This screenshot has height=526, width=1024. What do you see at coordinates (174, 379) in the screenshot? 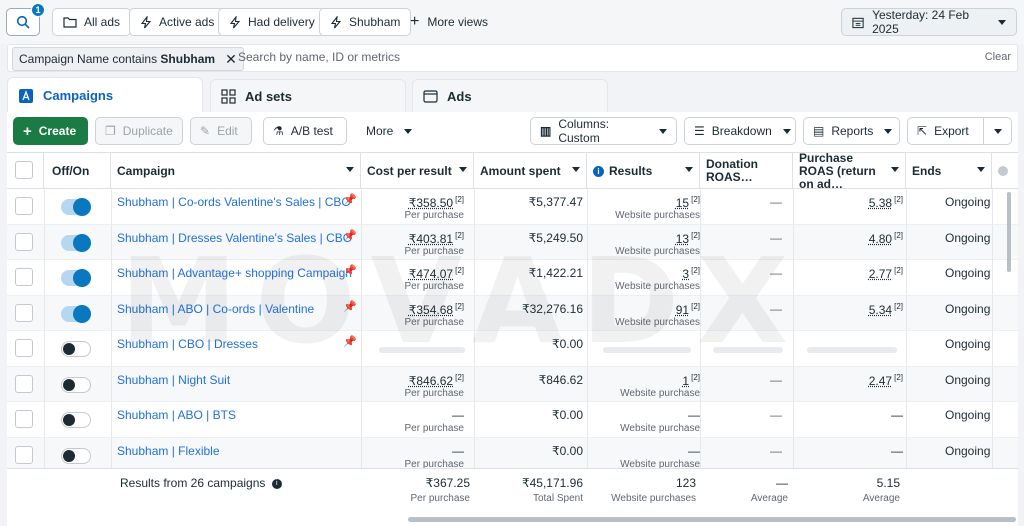
I see `campaign-name-link: Shubham | Night Suit` at bounding box center [174, 379].